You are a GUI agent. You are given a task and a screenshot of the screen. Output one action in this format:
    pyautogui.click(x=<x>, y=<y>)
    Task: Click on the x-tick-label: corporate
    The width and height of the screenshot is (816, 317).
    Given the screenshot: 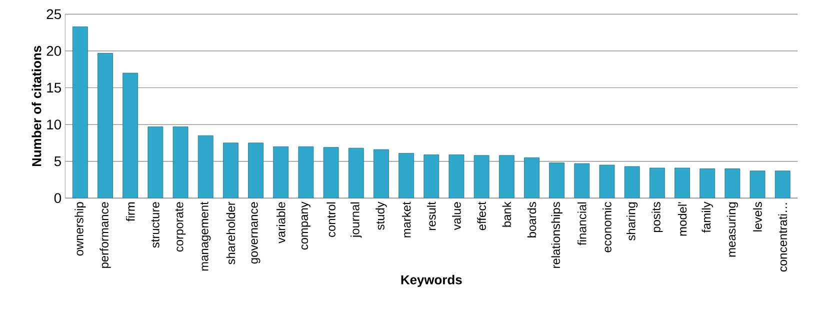 What is the action you would take?
    pyautogui.click(x=180, y=227)
    